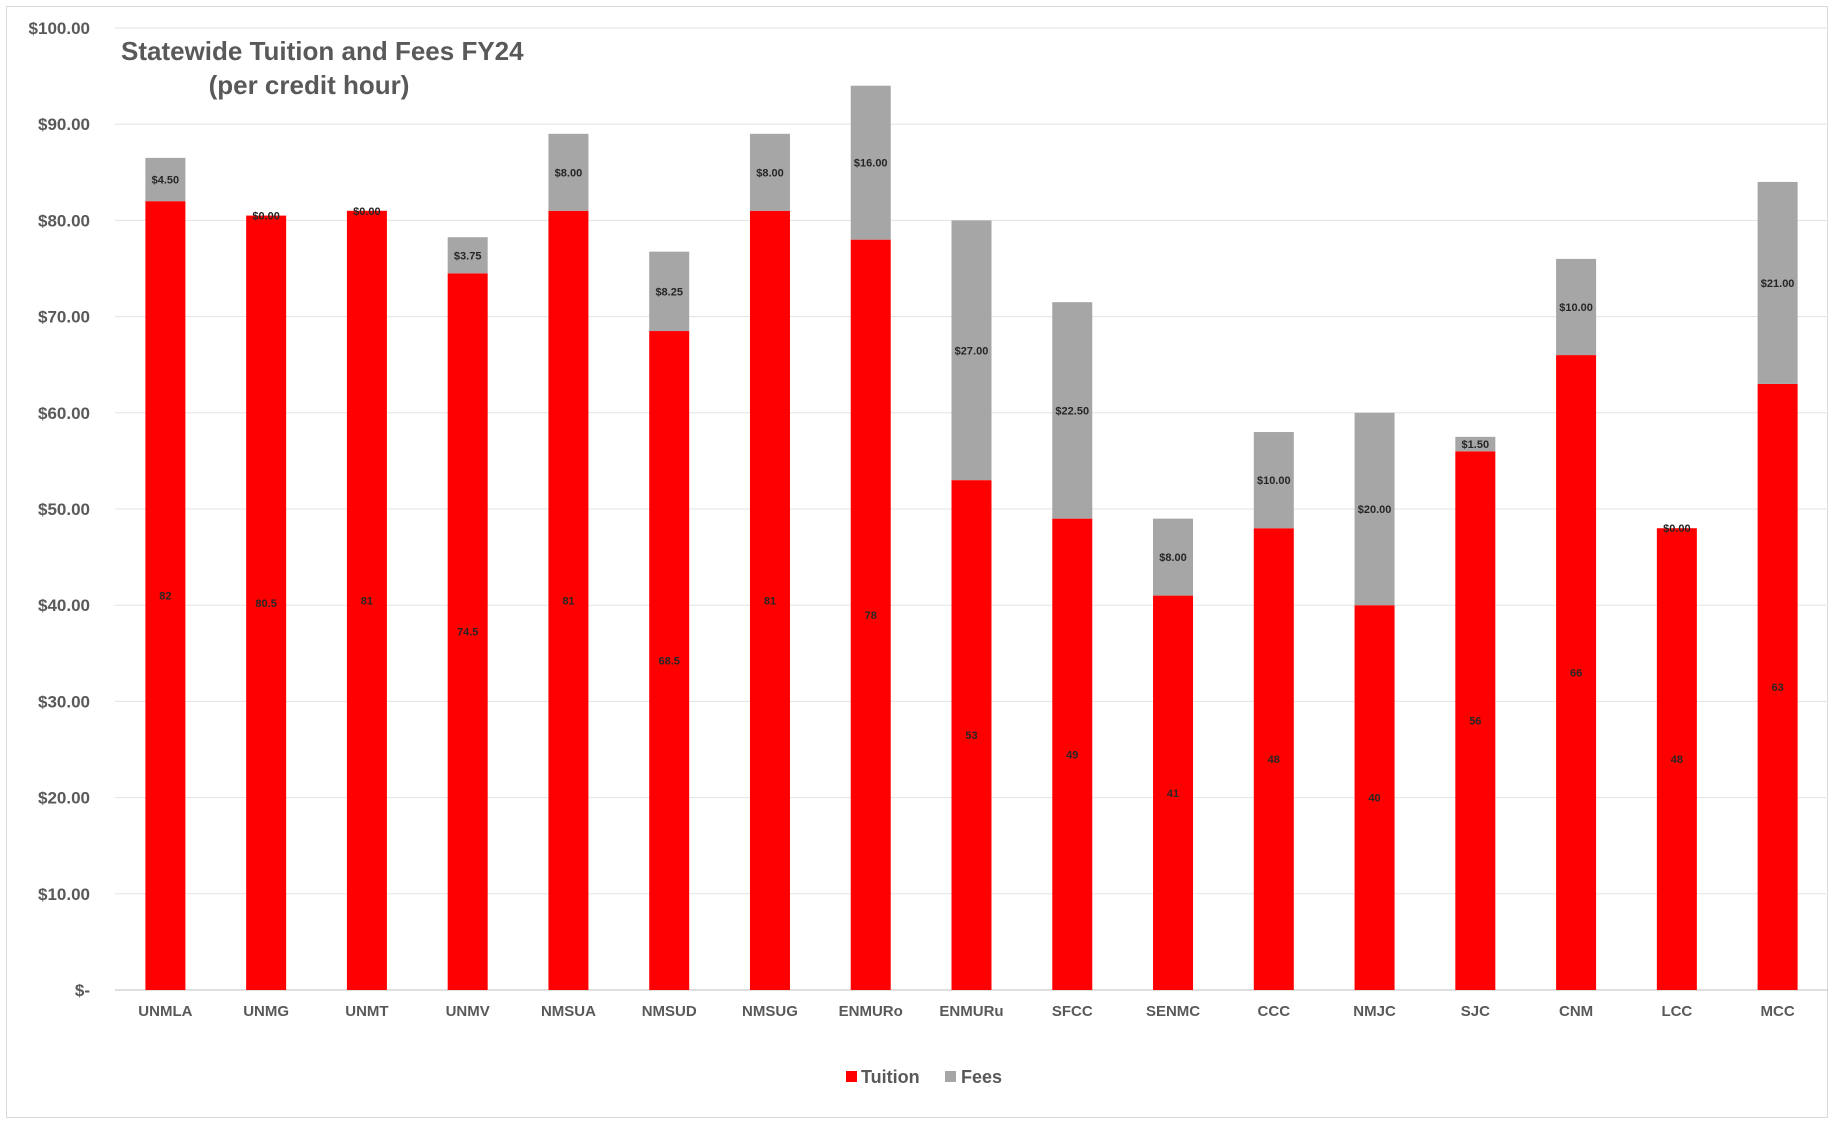  I want to click on data-label-tuition: 66, so click(1576, 674).